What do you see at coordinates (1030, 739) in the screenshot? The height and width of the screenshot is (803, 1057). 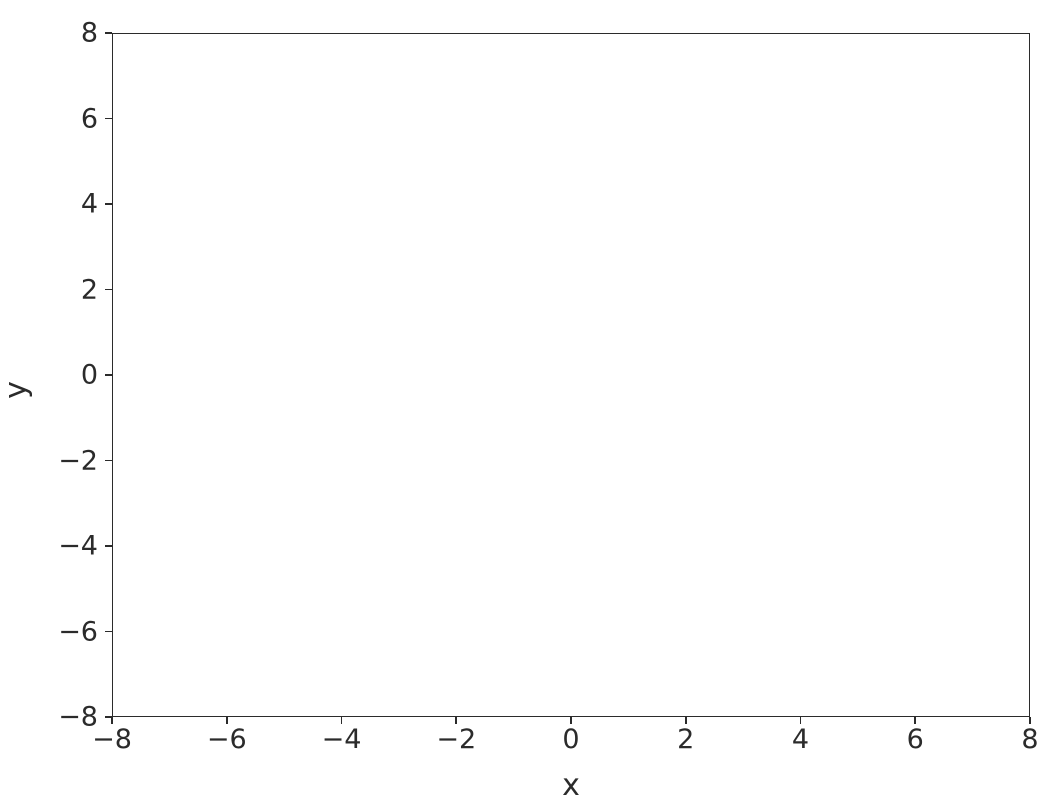 I see `x-tick-label: 8` at bounding box center [1030, 739].